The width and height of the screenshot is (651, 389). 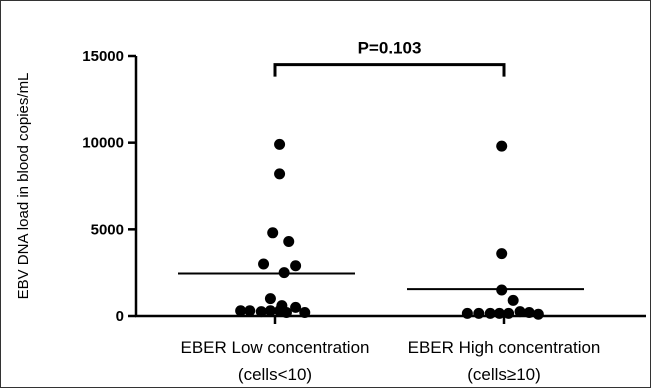 What do you see at coordinates (120, 316) in the screenshot?
I see `y-tick-label: 0` at bounding box center [120, 316].